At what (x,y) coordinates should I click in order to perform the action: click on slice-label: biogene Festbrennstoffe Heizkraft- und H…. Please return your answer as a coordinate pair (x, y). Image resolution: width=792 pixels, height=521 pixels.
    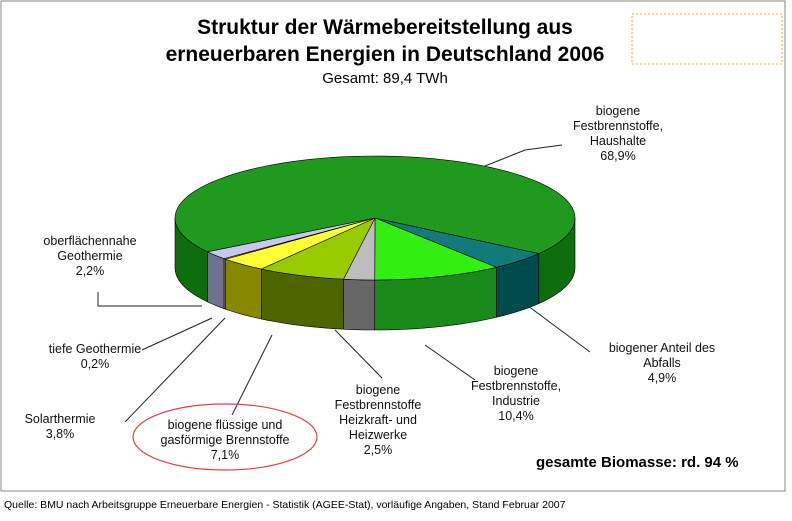
    Looking at the image, I should click on (378, 420).